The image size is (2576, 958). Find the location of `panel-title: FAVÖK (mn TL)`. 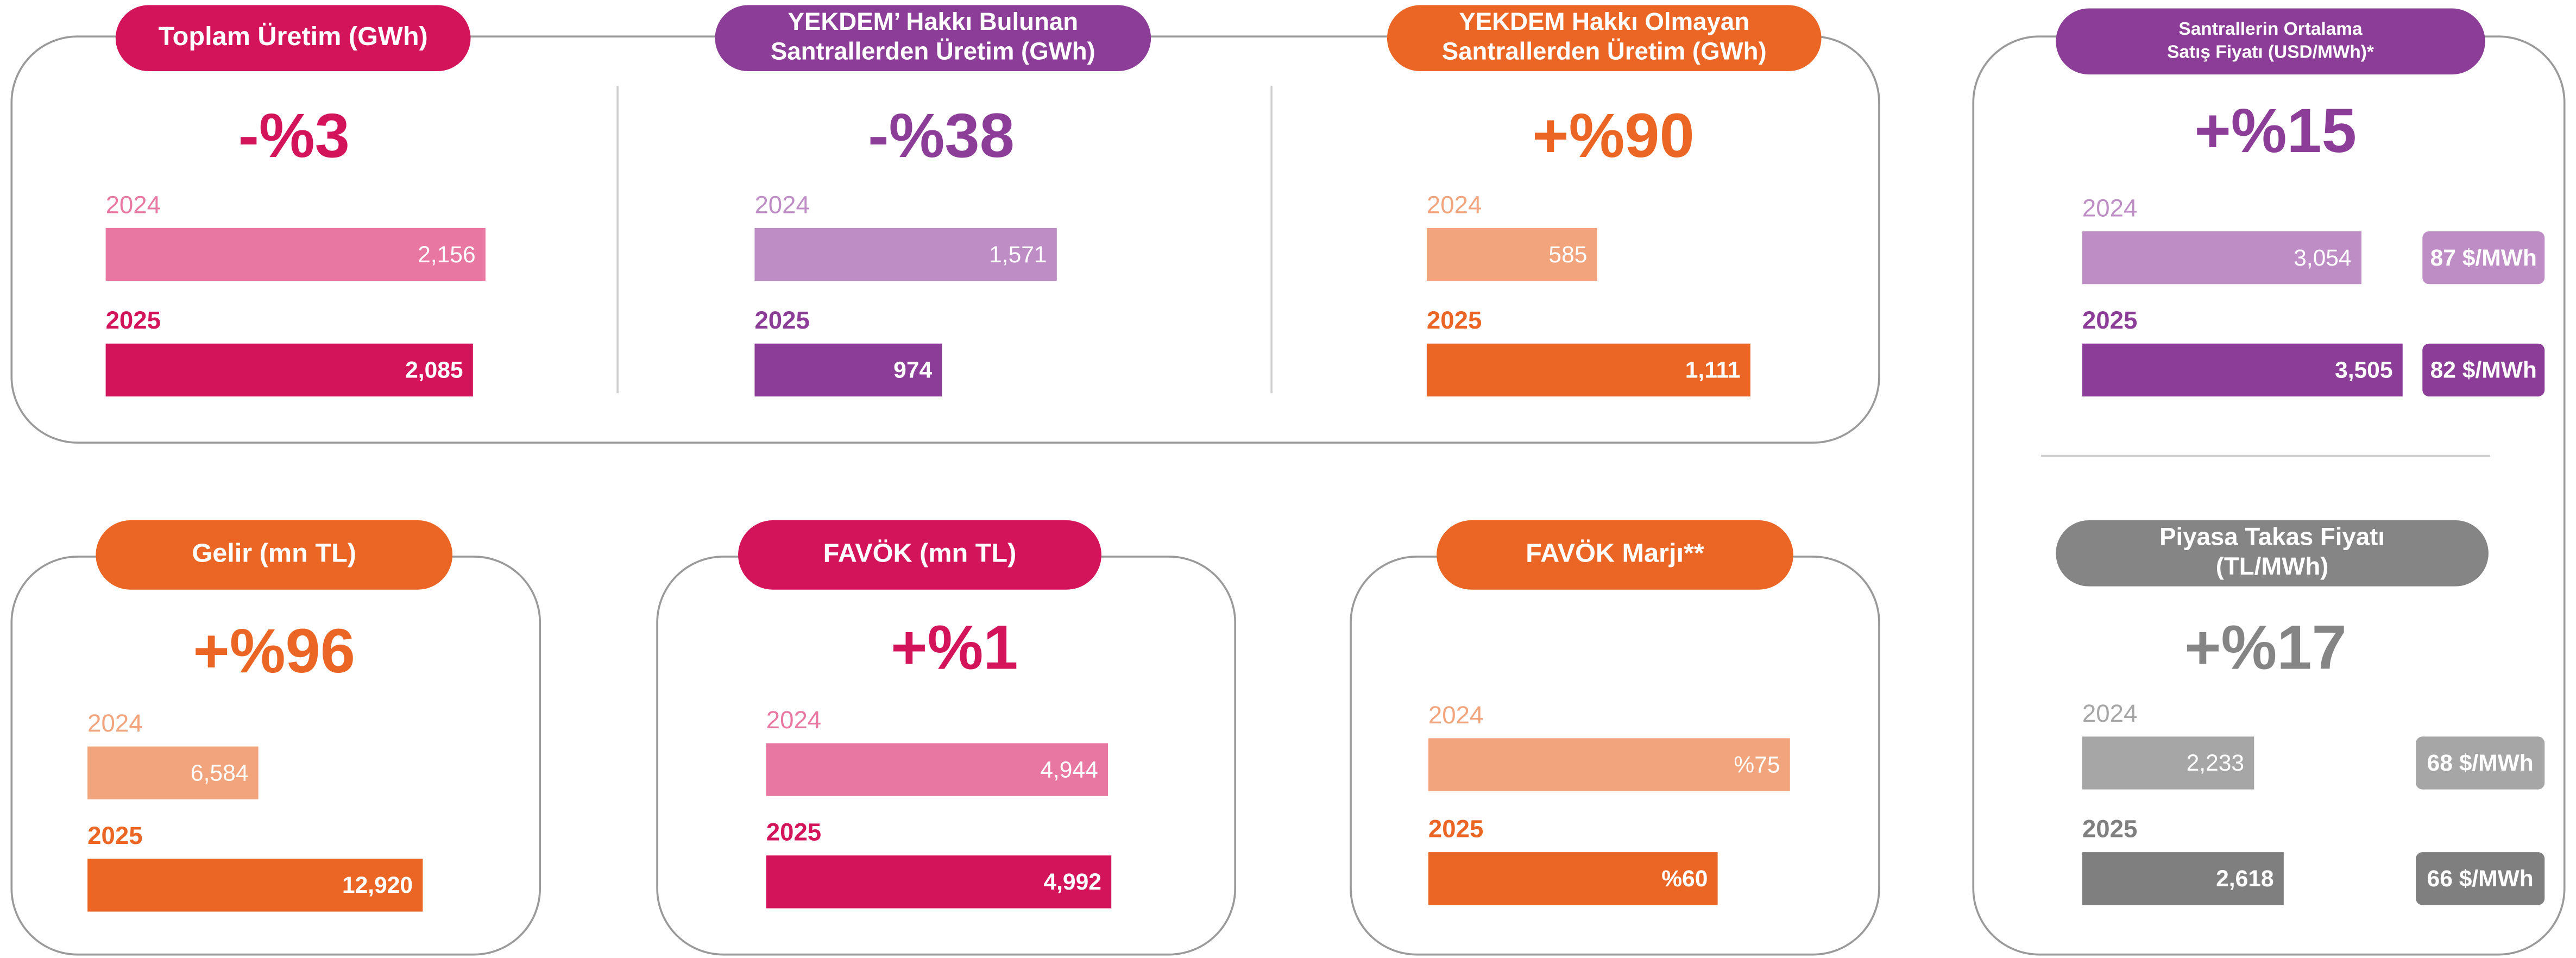

panel-title: FAVÖK (mn TL) is located at coordinates (920, 553).